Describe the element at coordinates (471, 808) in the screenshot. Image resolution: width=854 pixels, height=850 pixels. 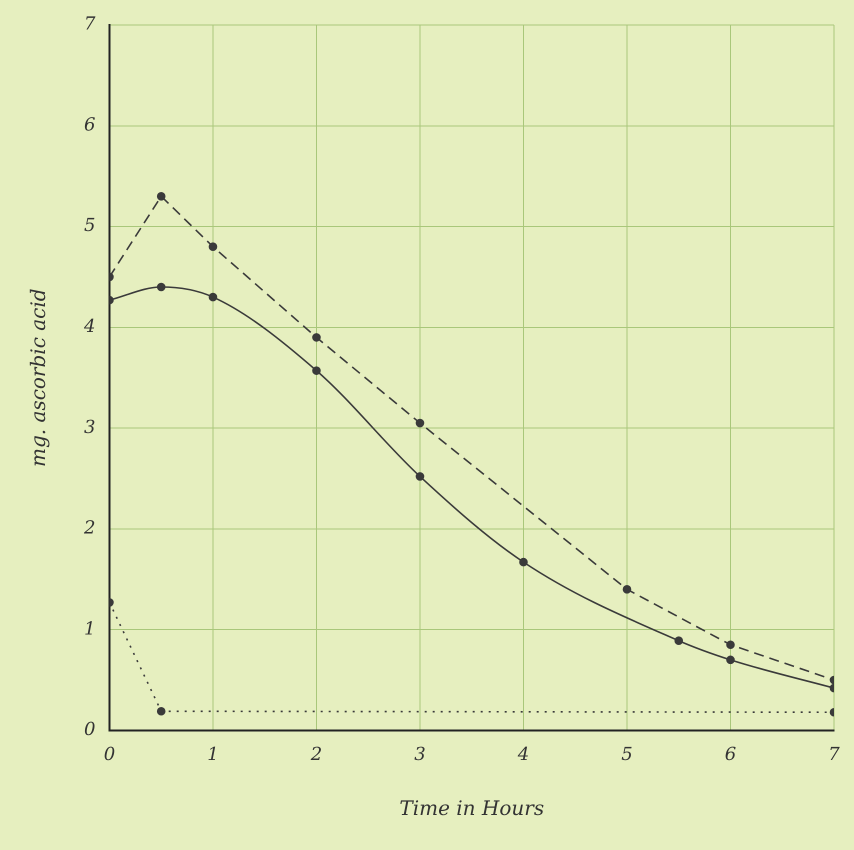
I see `x-axis-title: Time in Hours` at that location.